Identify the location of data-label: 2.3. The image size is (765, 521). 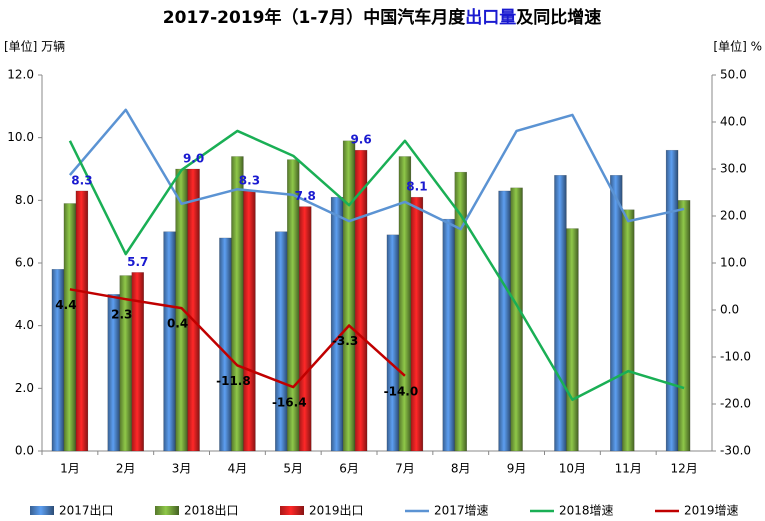
(121, 315).